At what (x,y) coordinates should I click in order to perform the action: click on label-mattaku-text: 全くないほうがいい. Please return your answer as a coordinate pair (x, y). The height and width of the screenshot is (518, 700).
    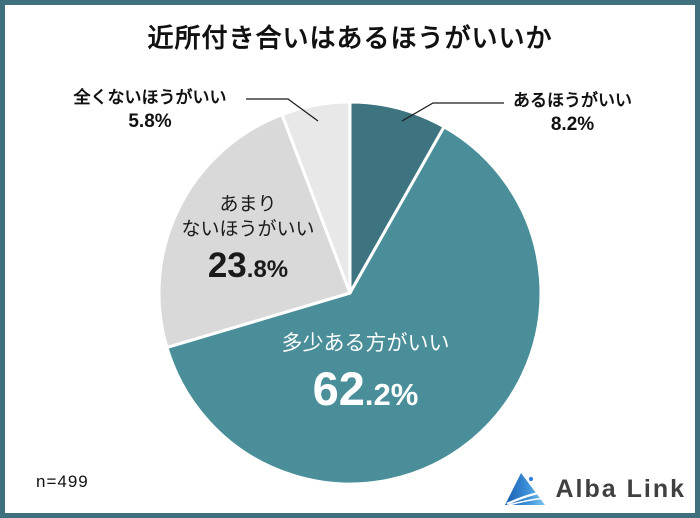
    Looking at the image, I should click on (150, 97).